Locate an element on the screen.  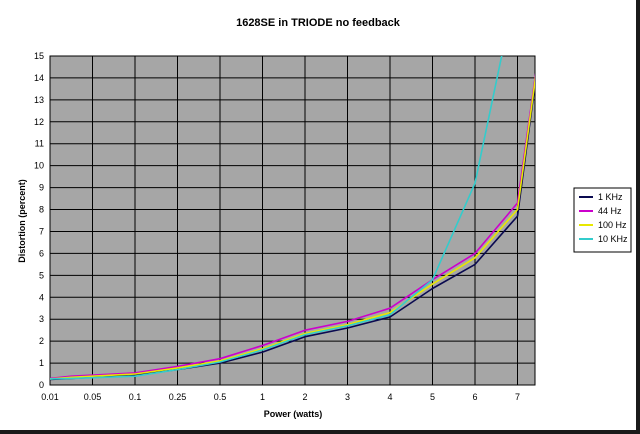
y-tick-label: 13 is located at coordinates (39, 100).